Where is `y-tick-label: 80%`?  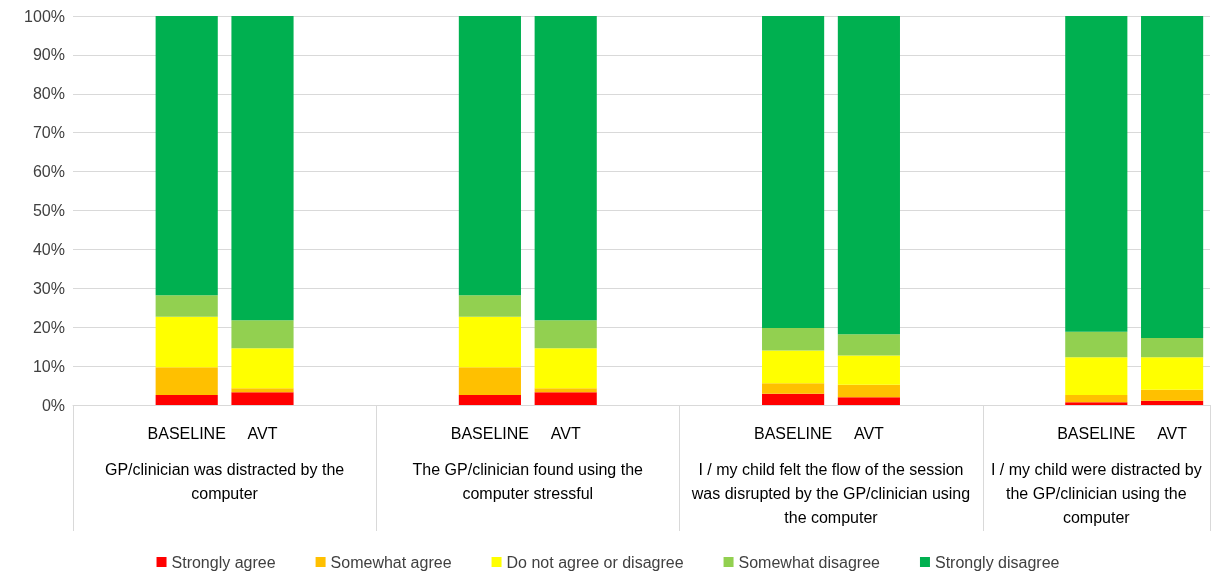
y-tick-label: 80% is located at coordinates (48, 94).